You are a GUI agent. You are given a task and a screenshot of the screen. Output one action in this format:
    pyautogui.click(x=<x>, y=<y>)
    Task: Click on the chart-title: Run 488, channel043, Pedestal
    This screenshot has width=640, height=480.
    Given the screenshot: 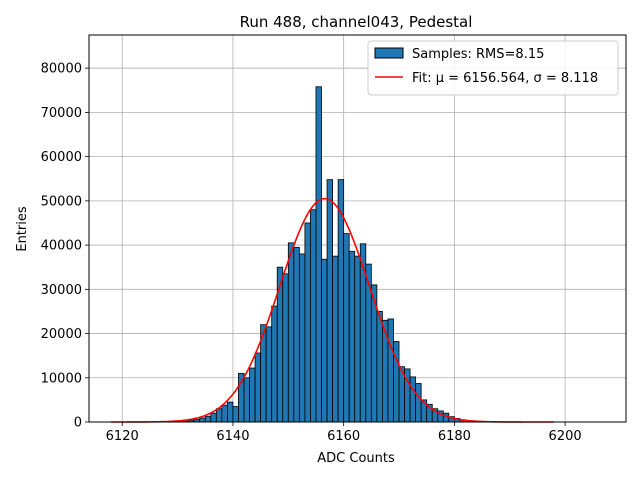 What is the action you would take?
    pyautogui.click(x=356, y=22)
    